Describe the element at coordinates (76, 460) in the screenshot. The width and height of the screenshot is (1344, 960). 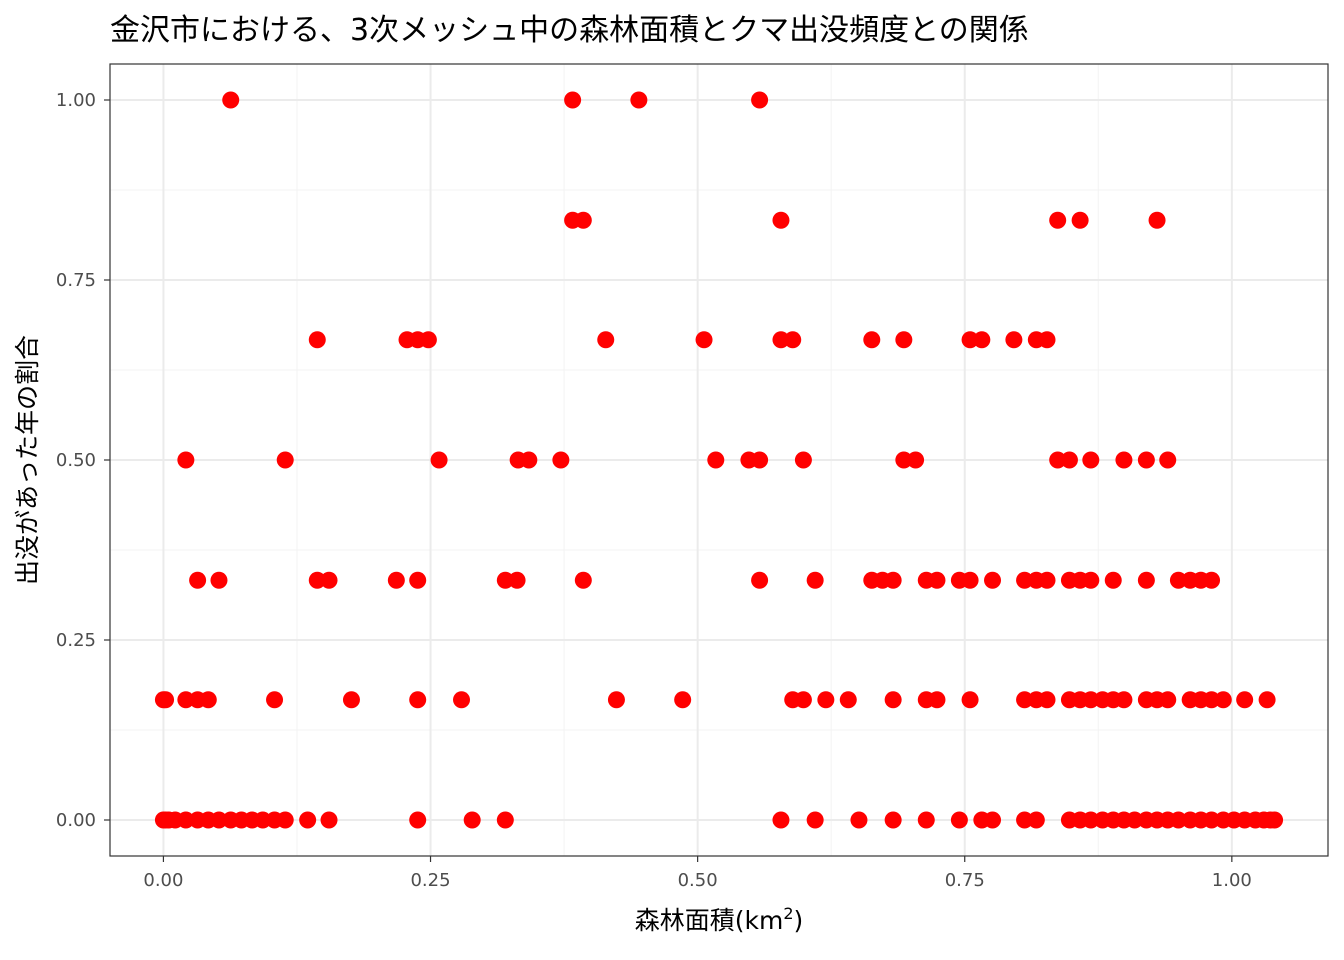
I see `y-tick-label: 0.50` at that location.